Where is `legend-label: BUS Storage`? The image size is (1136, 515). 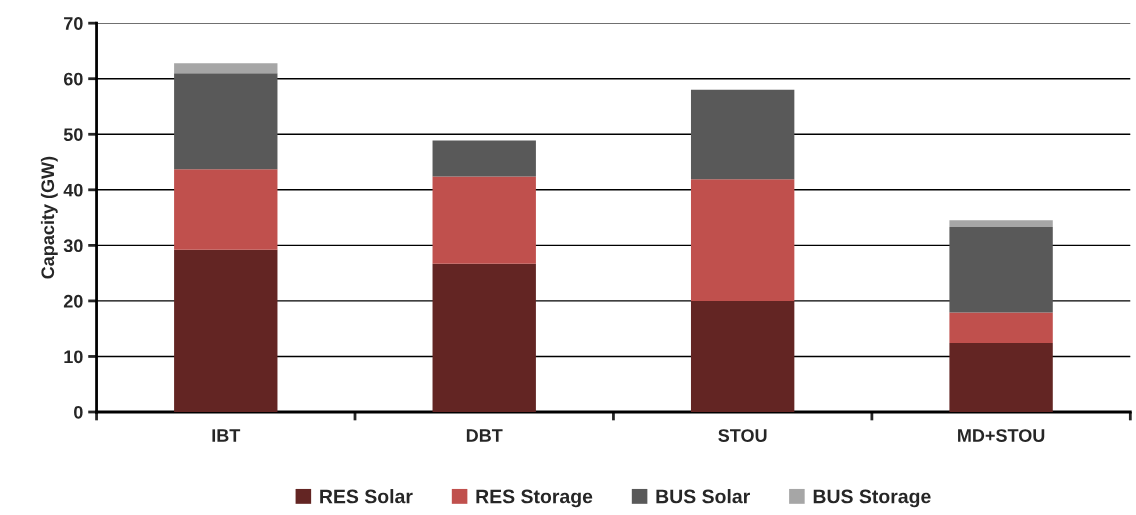 legend-label: BUS Storage is located at coordinates (872, 498).